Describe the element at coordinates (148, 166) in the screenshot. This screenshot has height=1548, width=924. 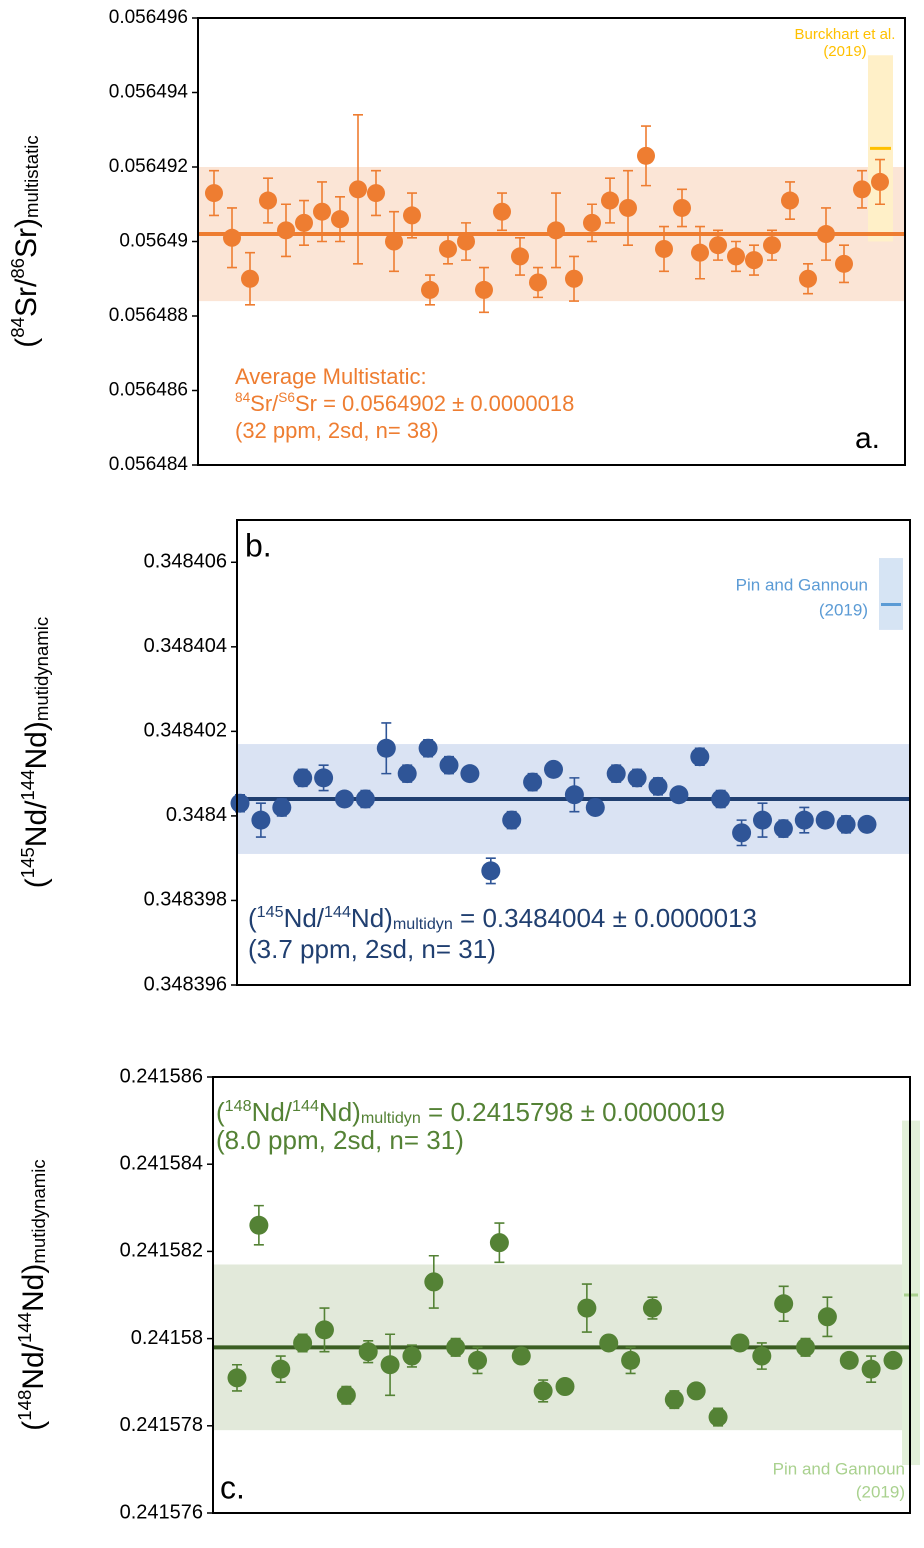
I see `y-tick-label: 0.056492` at that location.